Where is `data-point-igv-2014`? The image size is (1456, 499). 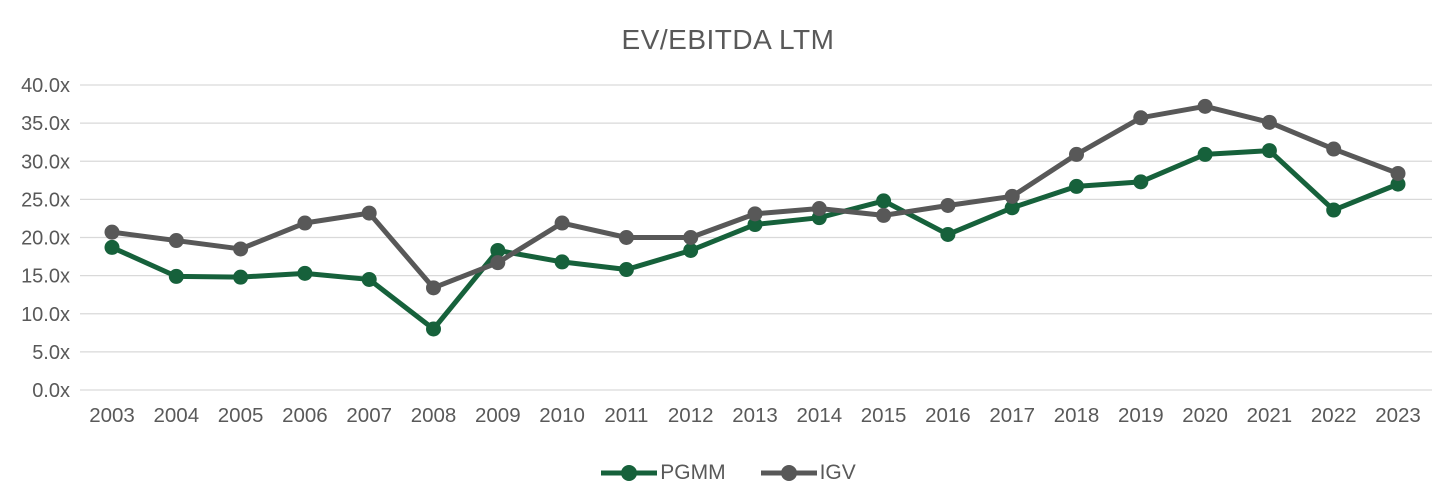
data-point-igv-2014 is located at coordinates (819, 209).